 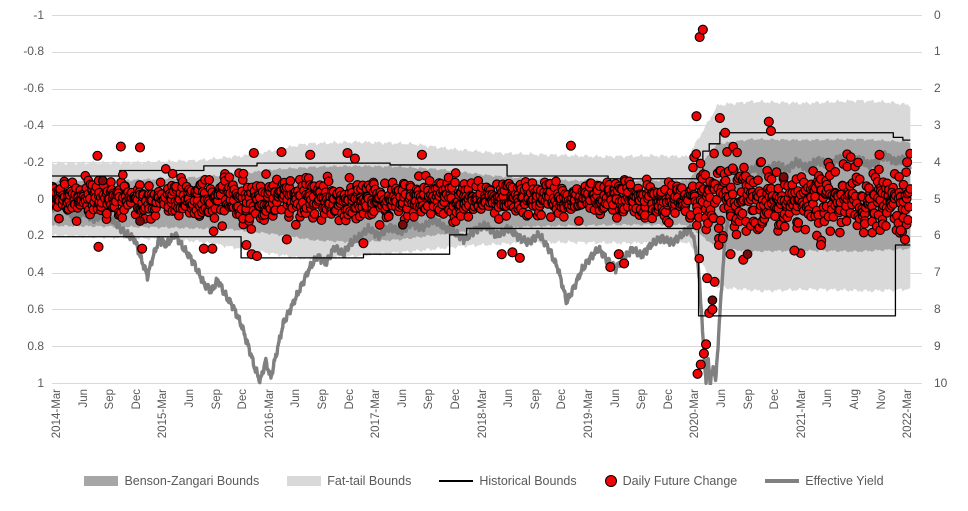 I want to click on y-axis-left-label: 0.2, so click(x=35, y=235).